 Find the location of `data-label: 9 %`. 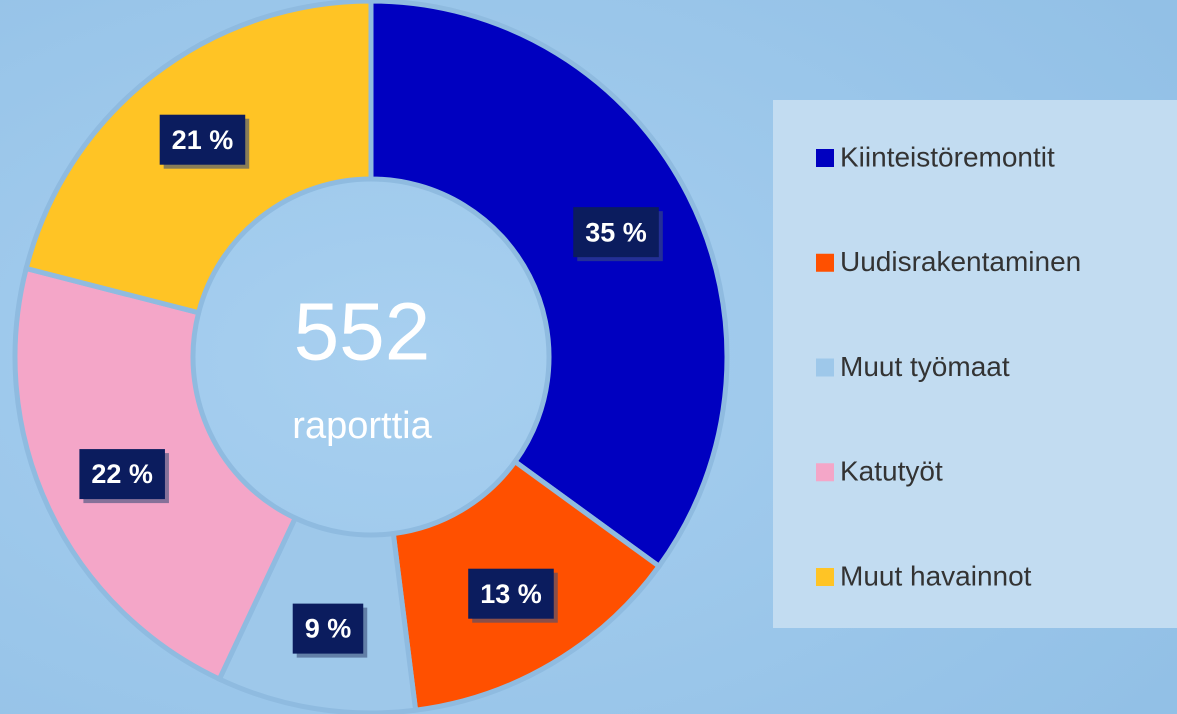

data-label: 9 % is located at coordinates (330, 630).